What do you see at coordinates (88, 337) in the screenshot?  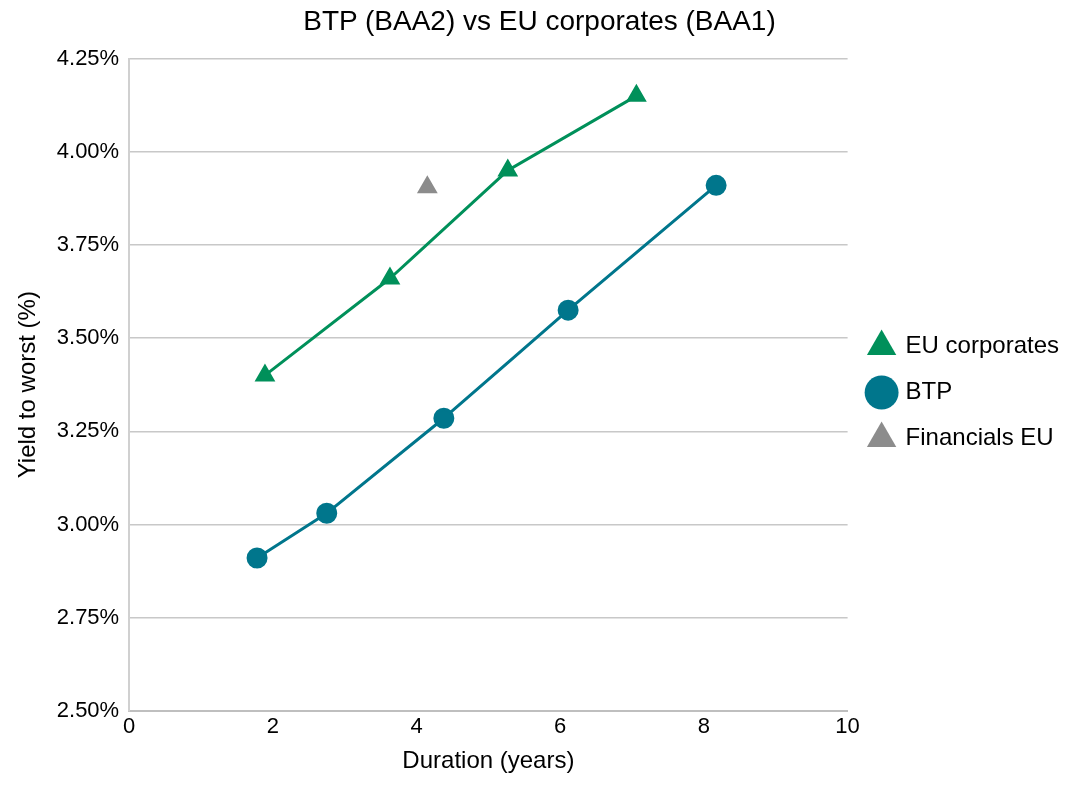 I see `y-tick-label: 3.50%` at bounding box center [88, 337].